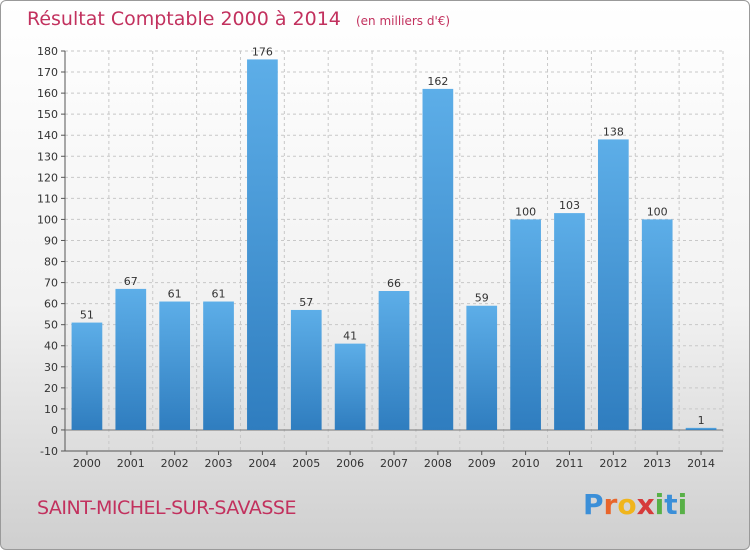 The height and width of the screenshot is (550, 750). I want to click on value-label: 103, so click(569, 205).